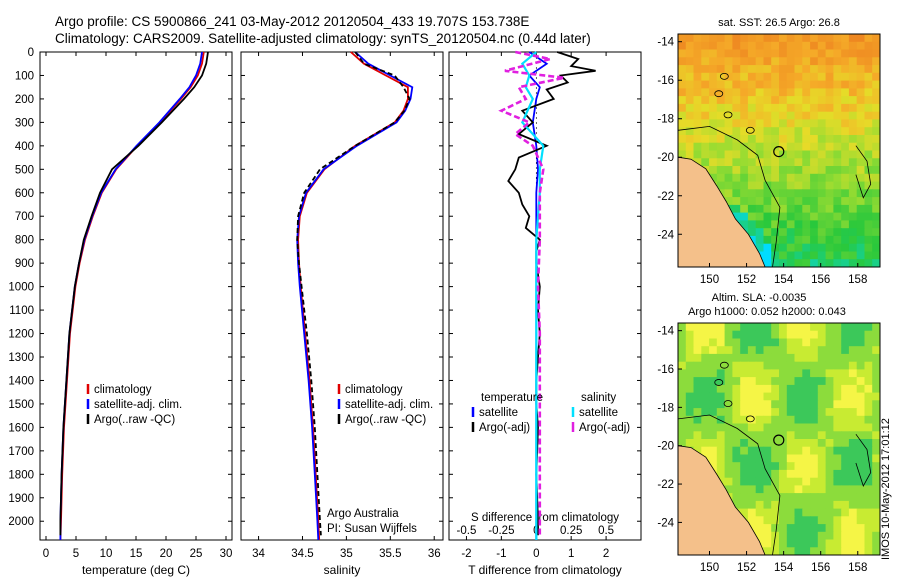 This screenshot has width=900, height=580. I want to click on y-tick-label: 2000, so click(21, 522).